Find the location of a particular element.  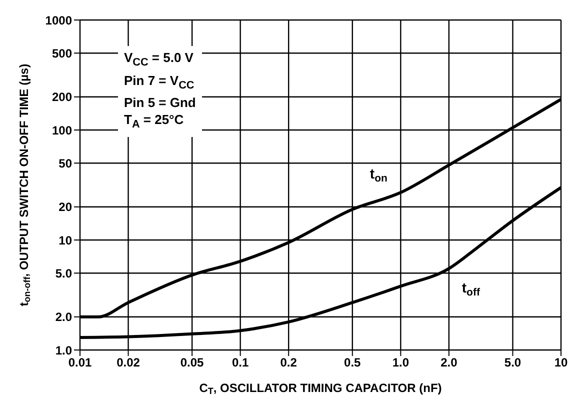

y-tick-label: 10 is located at coordinates (65, 240).